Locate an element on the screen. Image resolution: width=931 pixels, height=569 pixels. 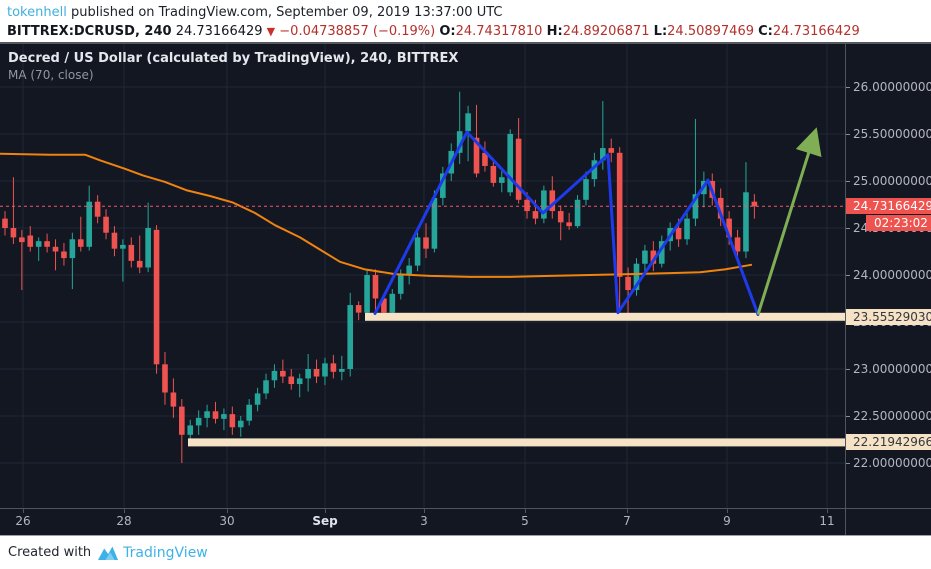
lower-band-price-badge: 22.21942966 is located at coordinates (888, 442).